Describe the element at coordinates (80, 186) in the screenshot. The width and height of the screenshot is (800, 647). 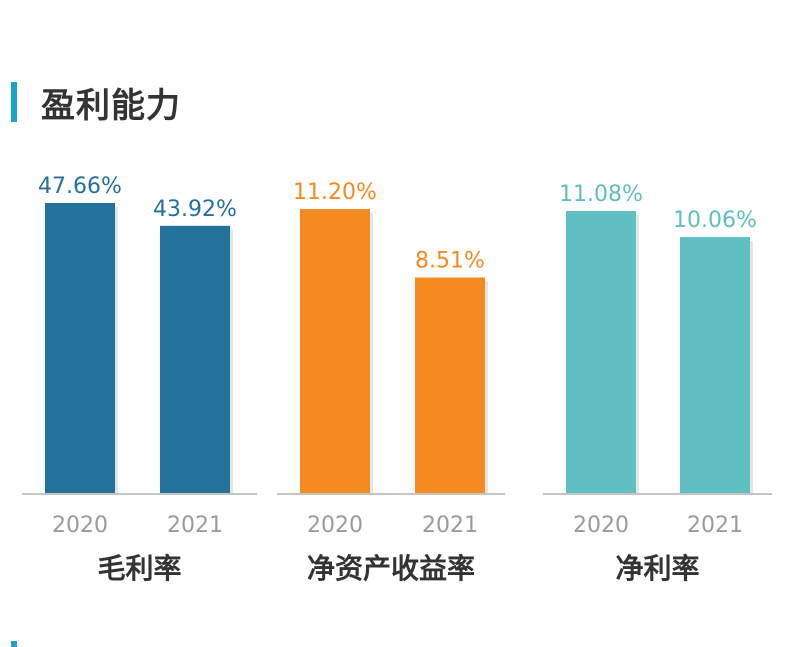
I see `data-label: 47.66%` at that location.